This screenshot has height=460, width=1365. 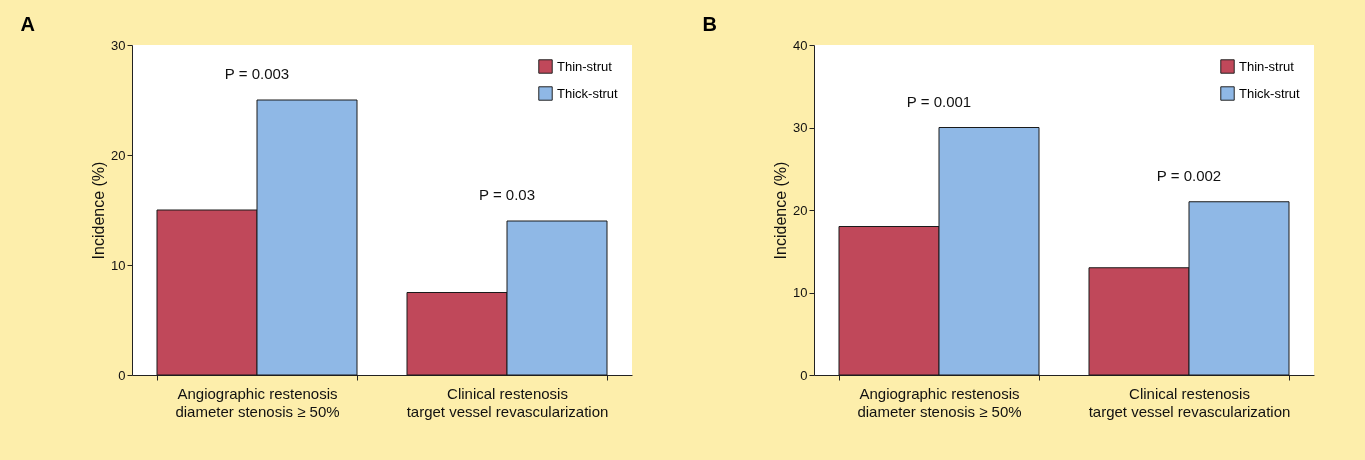 I want to click on y-tick-label: 40, so click(x=800, y=45).